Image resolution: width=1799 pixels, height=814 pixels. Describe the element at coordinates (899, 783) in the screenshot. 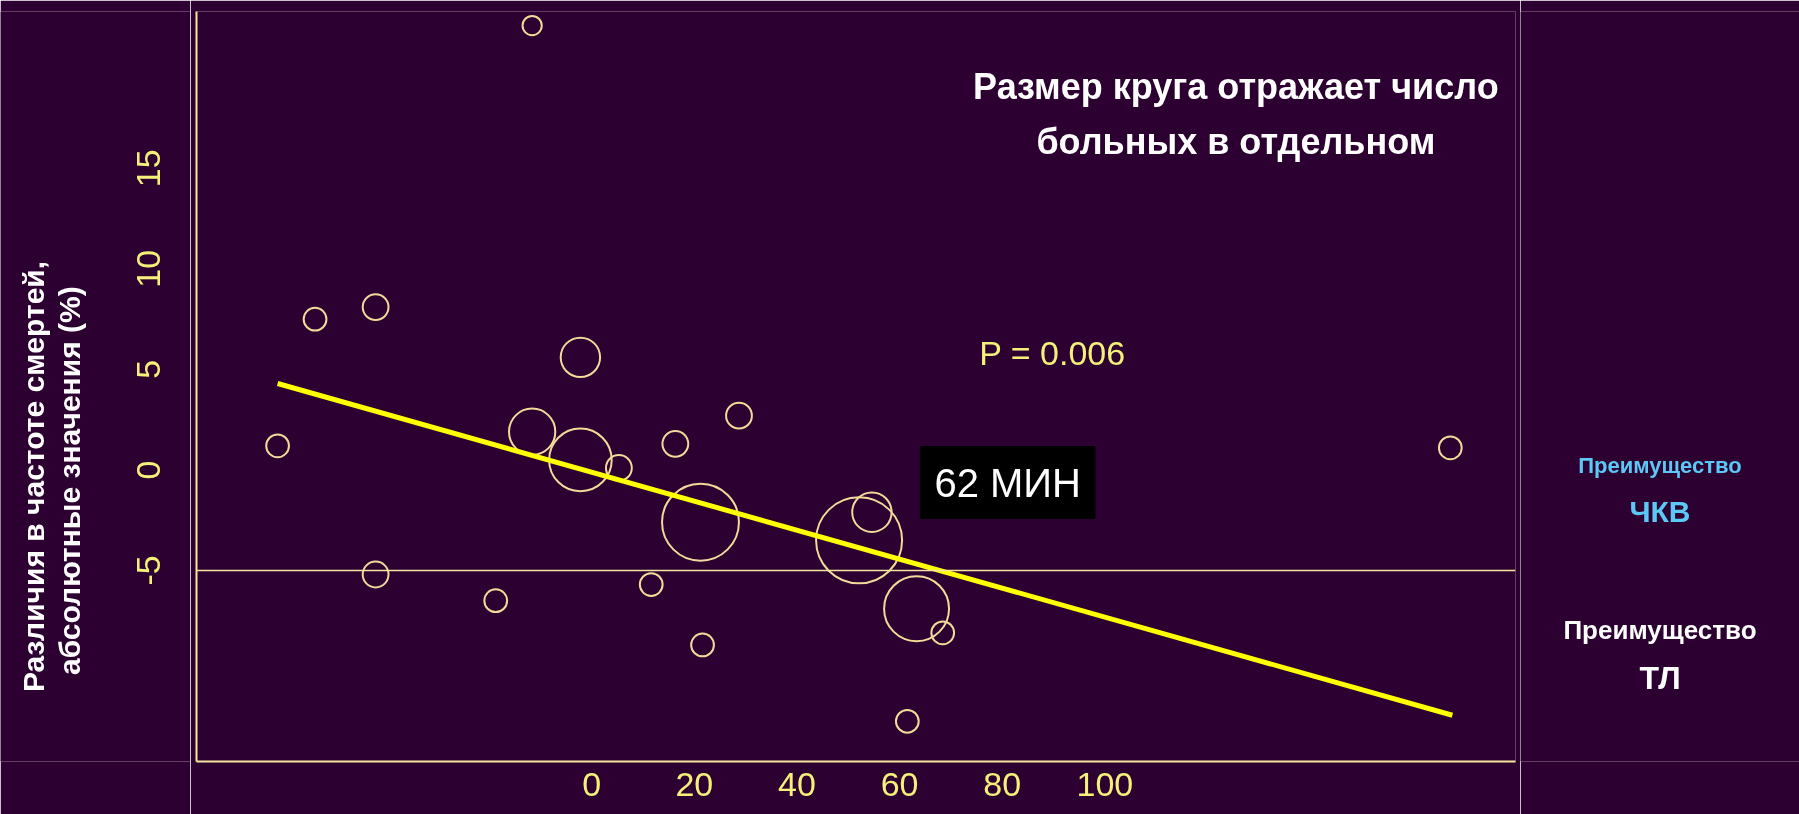

I see `x-tick-label: 60` at that location.